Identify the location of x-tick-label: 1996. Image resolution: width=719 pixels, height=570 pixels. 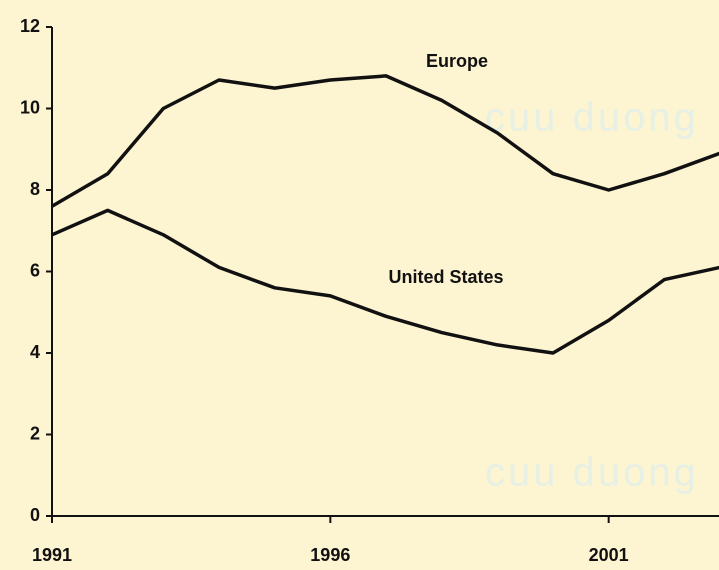
(330, 555).